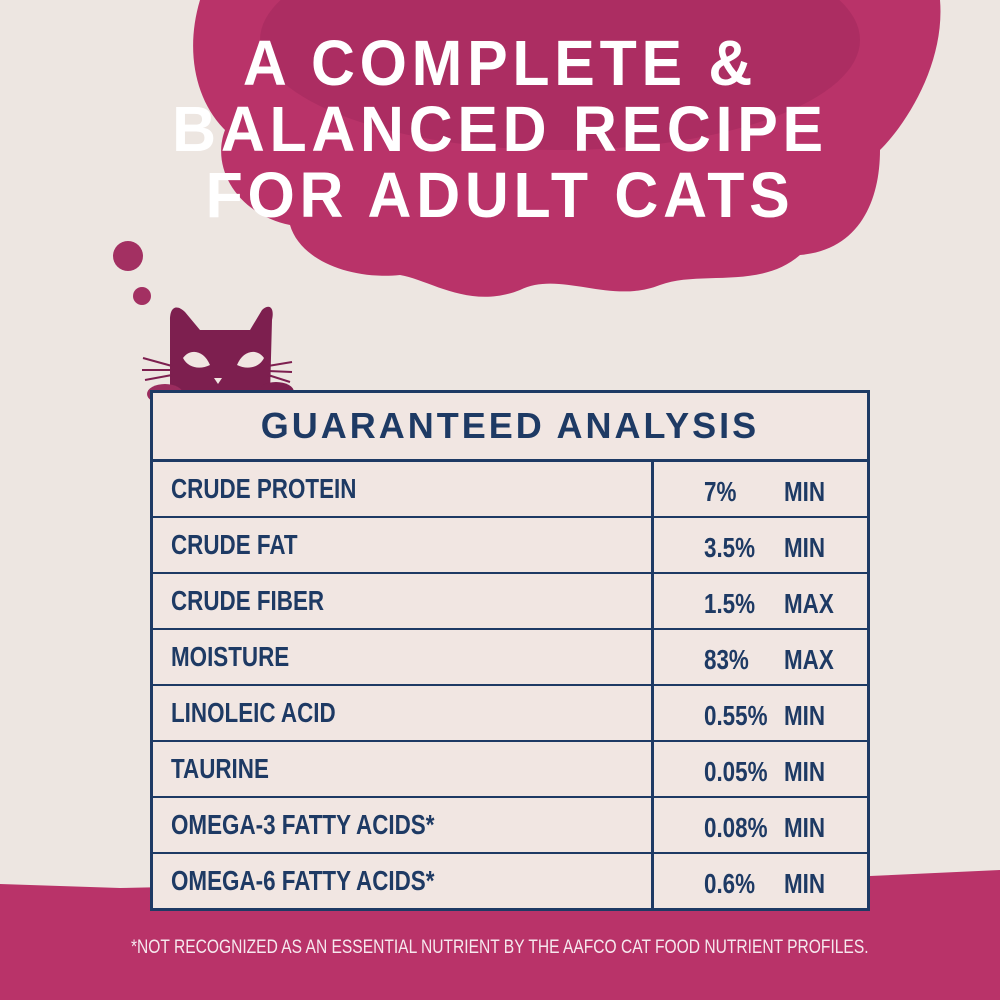  What do you see at coordinates (500, 63) in the screenshot?
I see `headline-line: A COMPLETE &` at bounding box center [500, 63].